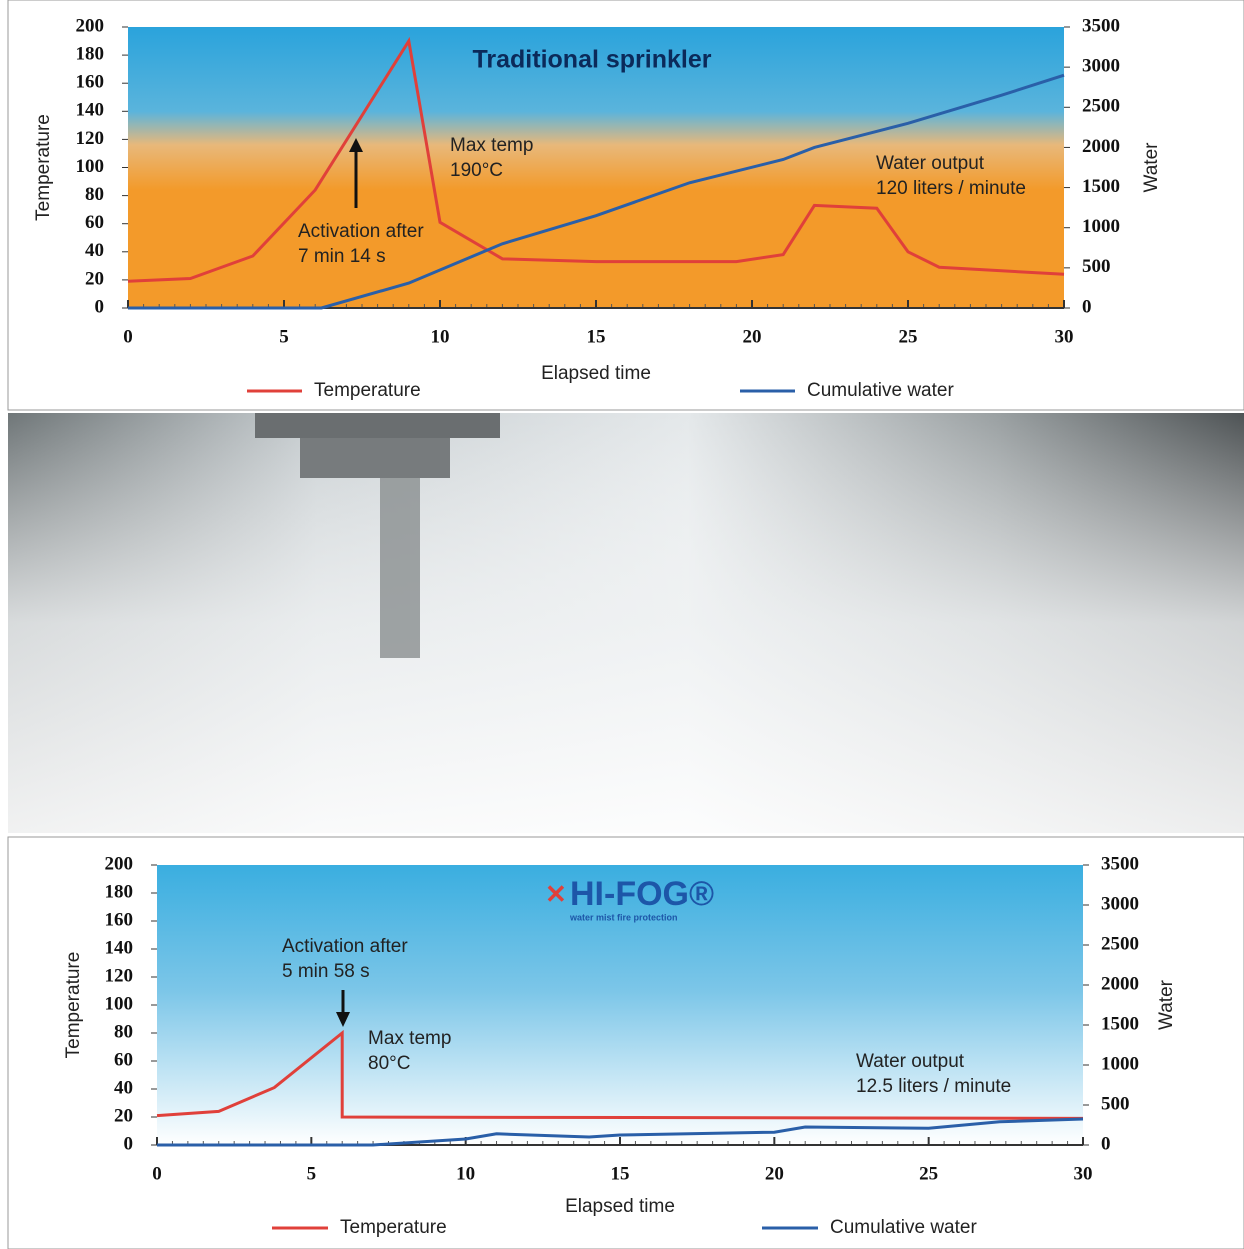 The image size is (1244, 1249). I want to click on annotation: 5 min 58 s, so click(326, 971).